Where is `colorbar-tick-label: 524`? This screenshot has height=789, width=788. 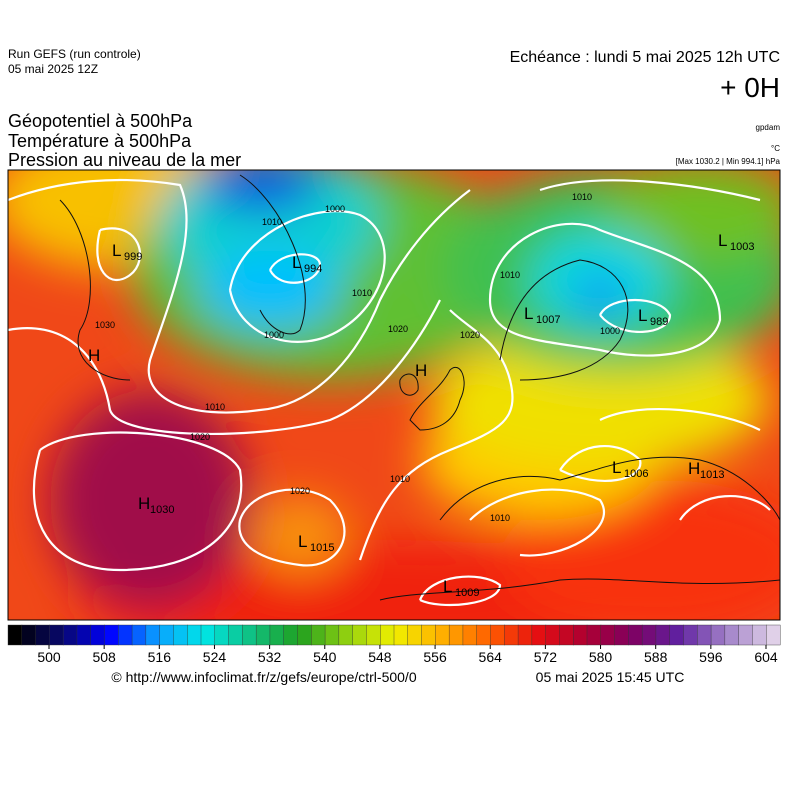 colorbar-tick-label: 524 is located at coordinates (215, 657).